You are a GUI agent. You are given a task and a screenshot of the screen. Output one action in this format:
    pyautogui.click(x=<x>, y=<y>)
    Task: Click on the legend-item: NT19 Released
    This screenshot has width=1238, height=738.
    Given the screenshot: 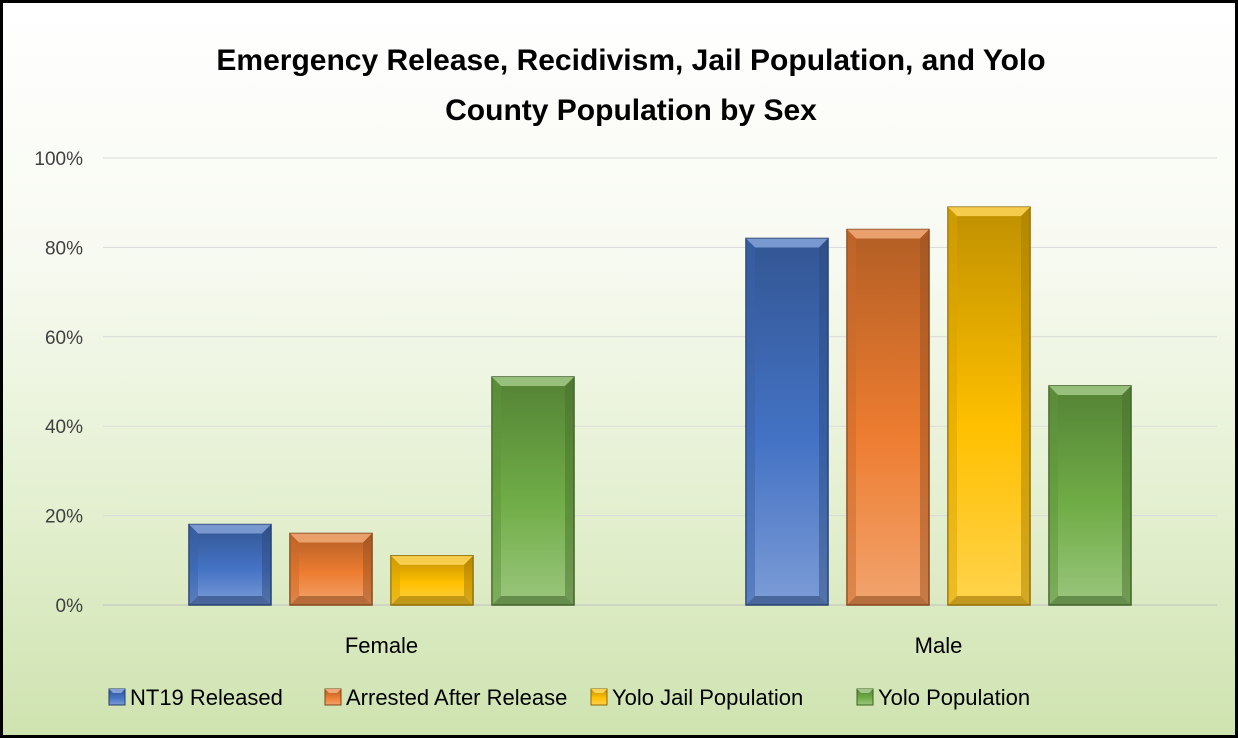 What is the action you would take?
    pyautogui.click(x=195, y=697)
    